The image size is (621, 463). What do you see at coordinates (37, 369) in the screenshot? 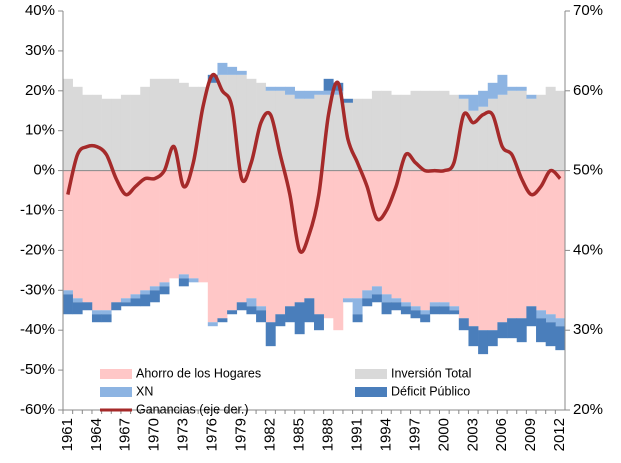
I see `y-tick-label: -50%` at bounding box center [37, 369].